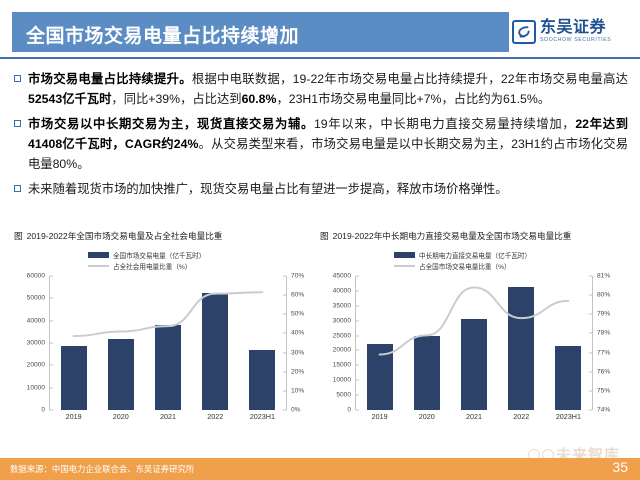 Image resolution: width=640 pixels, height=480 pixels. Describe the element at coordinates (511, 255) in the screenshot. I see `legend-item-bar-right: 中长期电力直接交易电量（亿千瓦时）` at that location.